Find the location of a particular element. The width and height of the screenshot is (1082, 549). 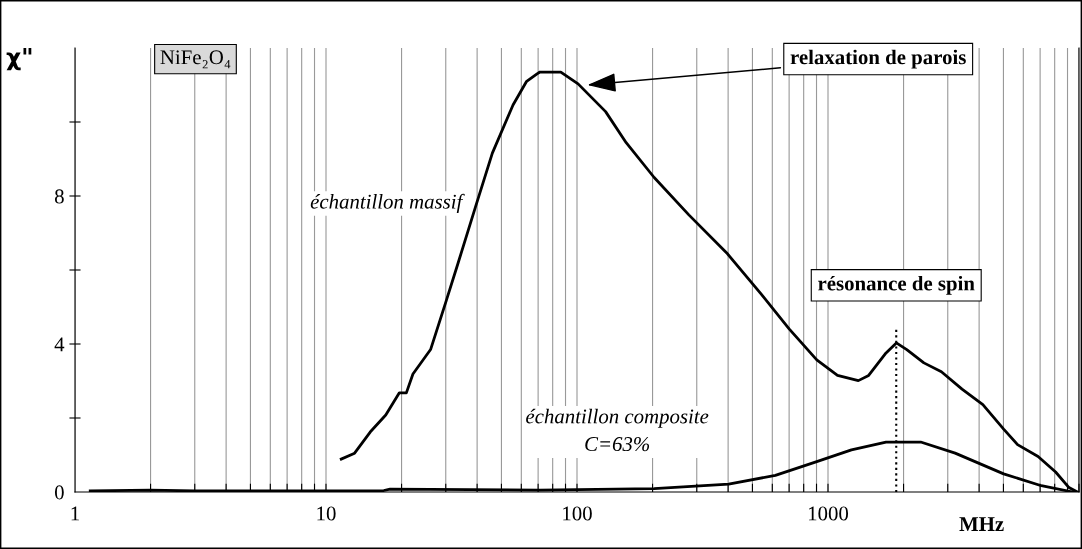

x-tick-label: 10 is located at coordinates (326, 513).